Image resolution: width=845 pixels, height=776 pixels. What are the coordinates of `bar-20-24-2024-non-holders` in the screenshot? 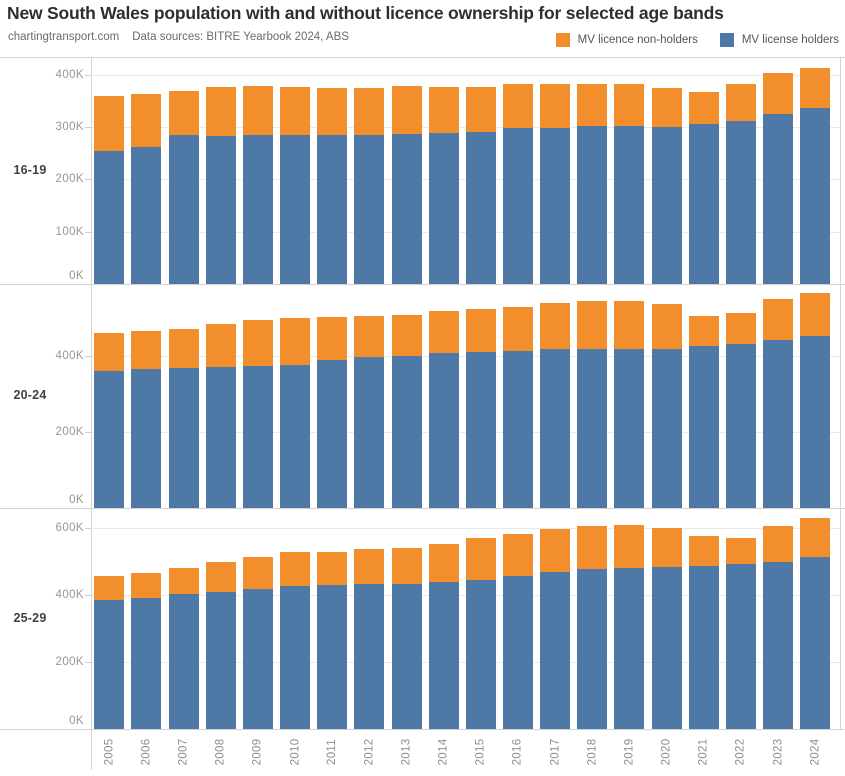 It's located at (815, 314).